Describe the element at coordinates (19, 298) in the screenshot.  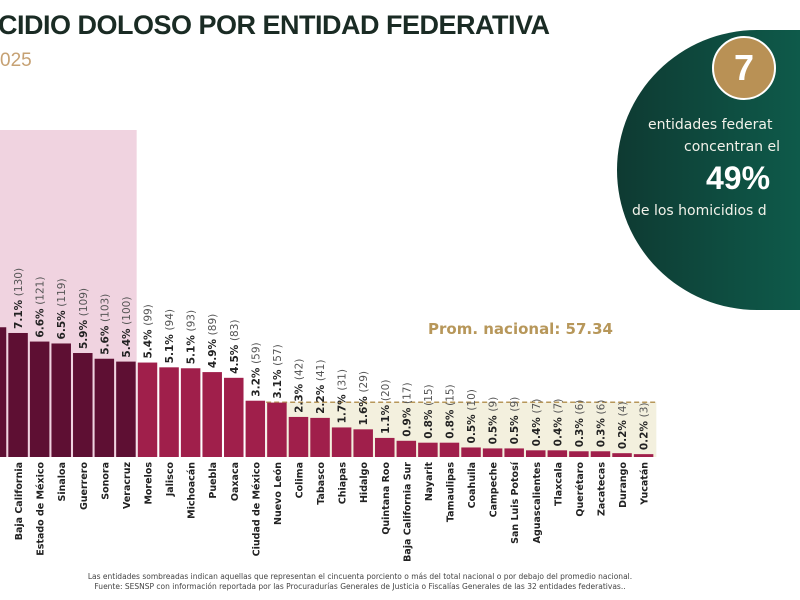
I see `value-label: 7.1% (130)` at that location.